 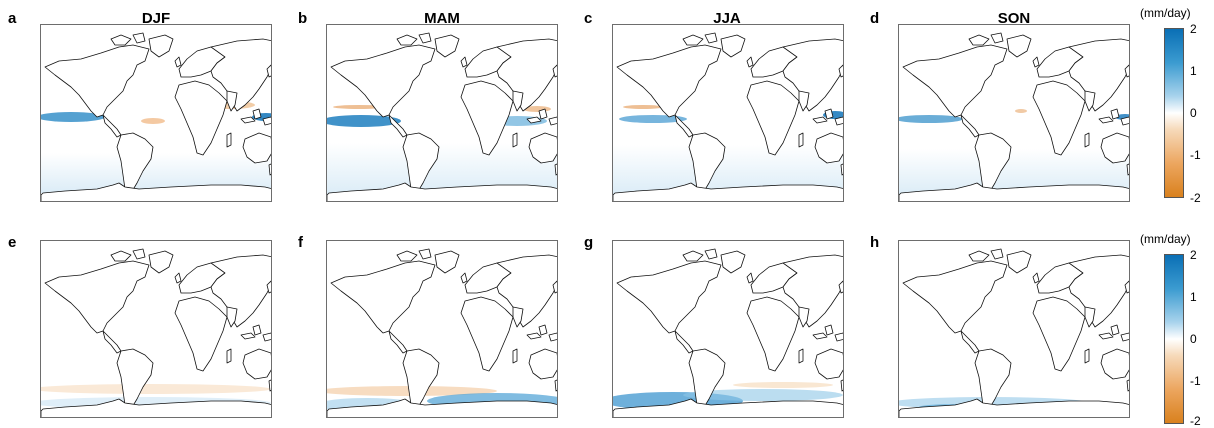 I want to click on panel-letter-e: e, so click(x=12, y=242).